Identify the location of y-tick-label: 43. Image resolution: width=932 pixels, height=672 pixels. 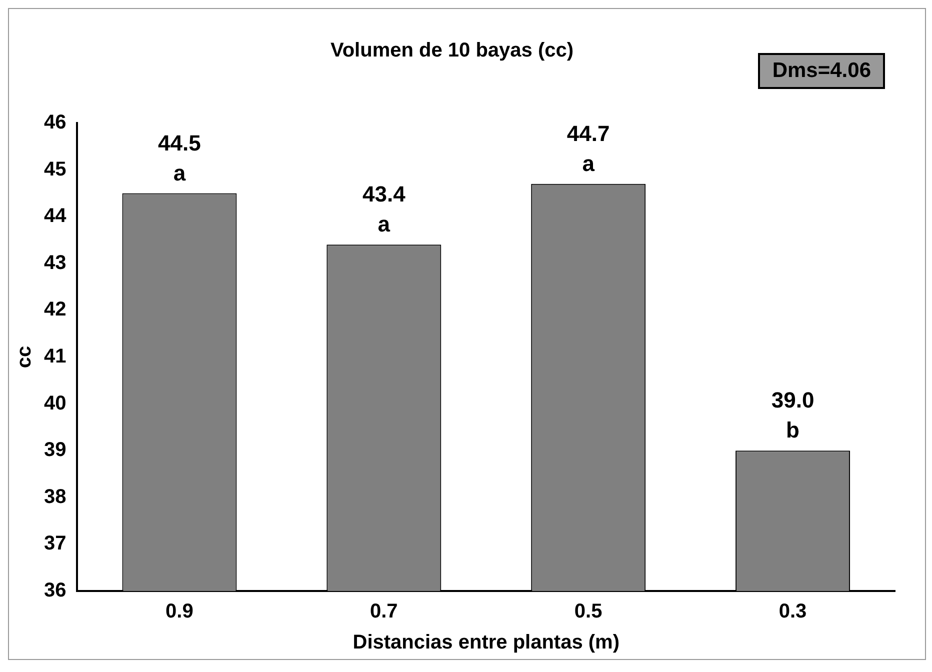
(55, 263).